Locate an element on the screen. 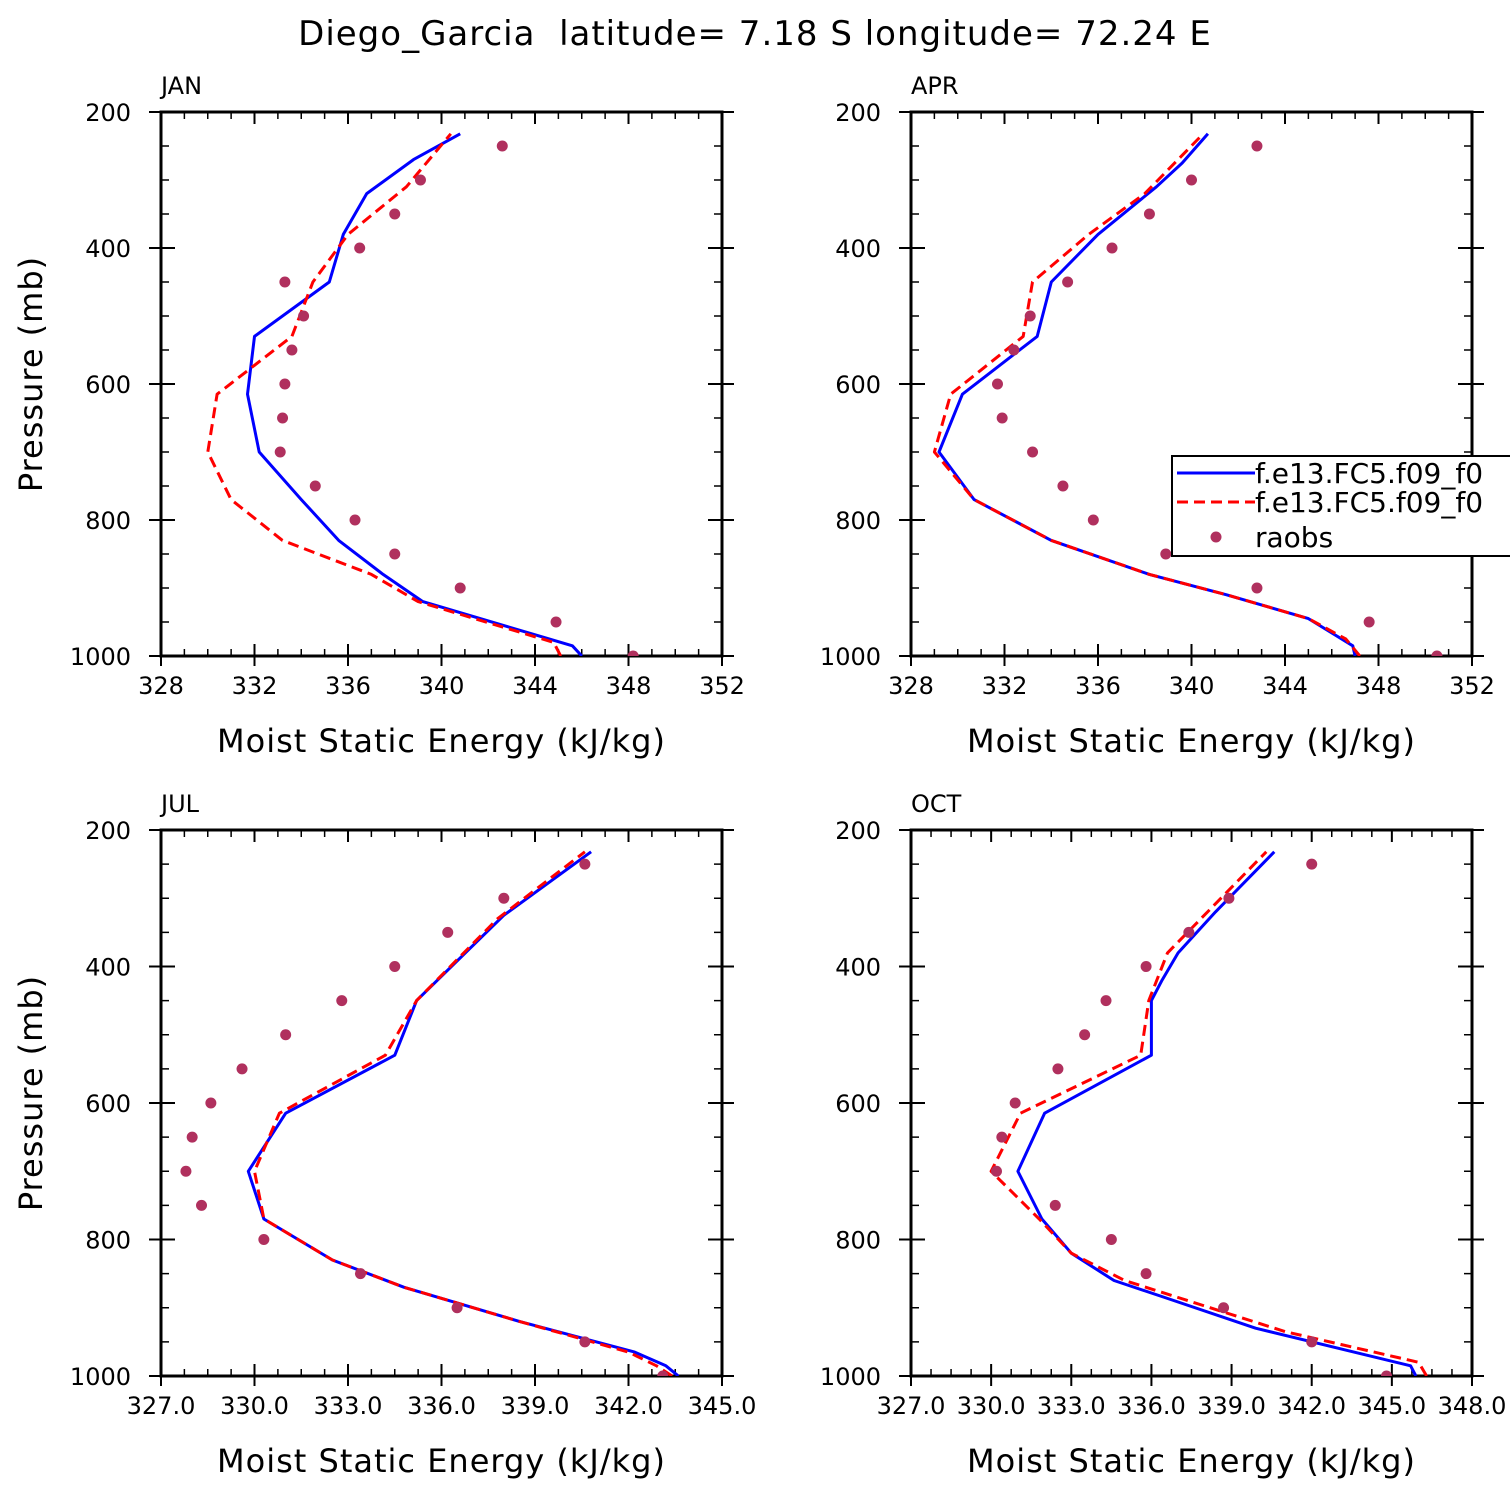 Image resolution: width=1510 pixels, height=1510 pixels. x-tick-label: 348.0 is located at coordinates (1472, 1406).